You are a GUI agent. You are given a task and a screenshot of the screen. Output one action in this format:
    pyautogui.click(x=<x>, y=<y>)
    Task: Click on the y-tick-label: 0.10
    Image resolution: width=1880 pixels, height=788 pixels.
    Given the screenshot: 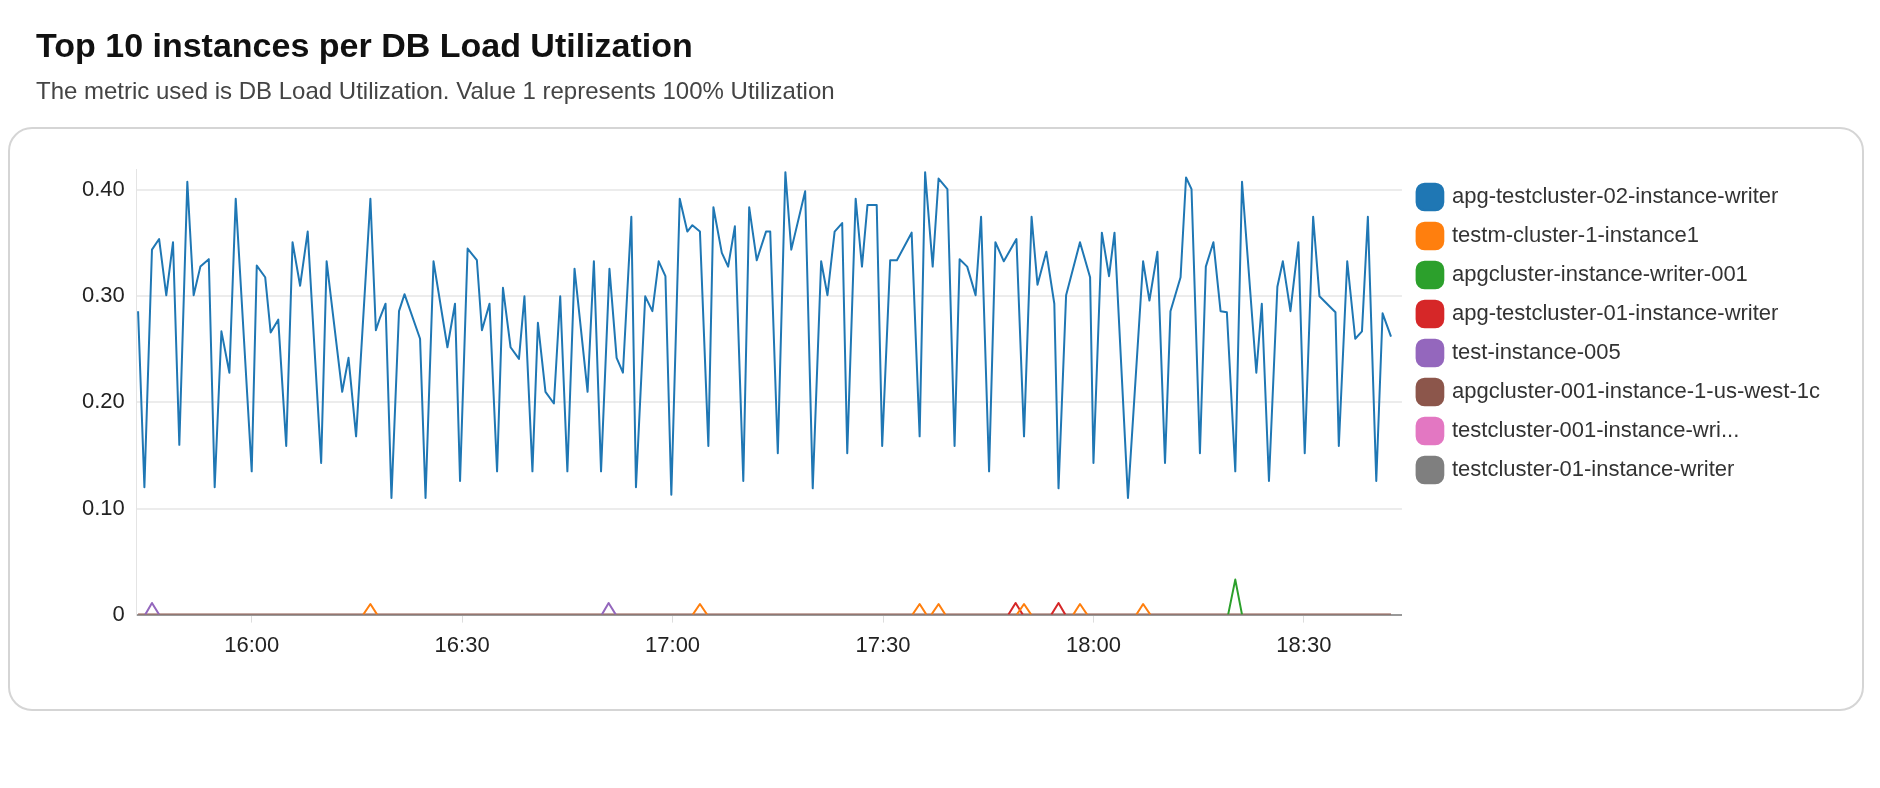 What is the action you would take?
    pyautogui.click(x=103, y=507)
    